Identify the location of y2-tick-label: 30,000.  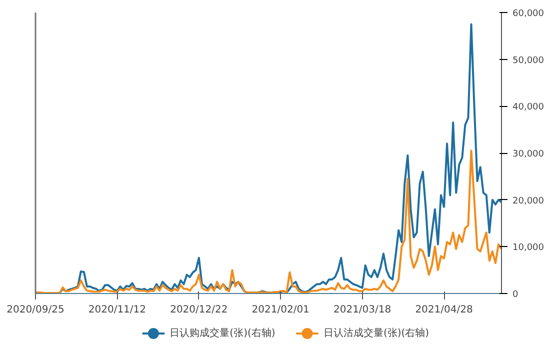
(528, 155).